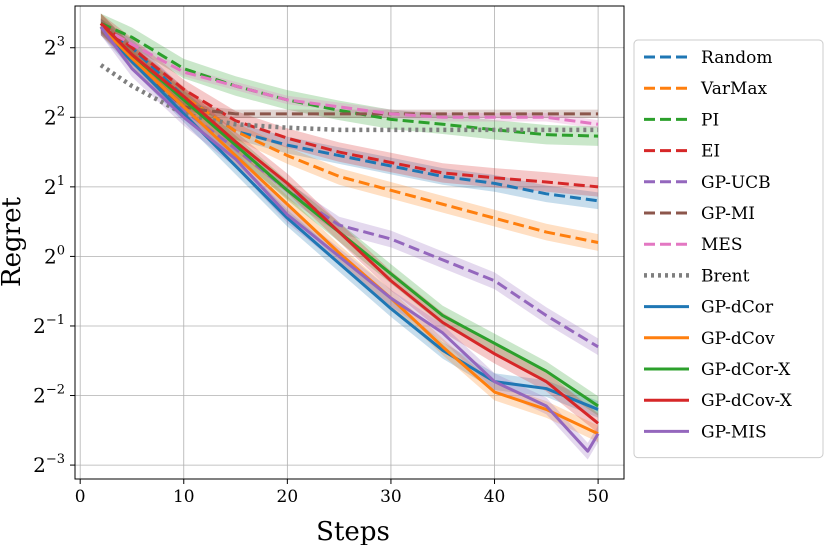 The width and height of the screenshot is (831, 545). Describe the element at coordinates (725, 276) in the screenshot. I see `legend-label: Brent` at that location.